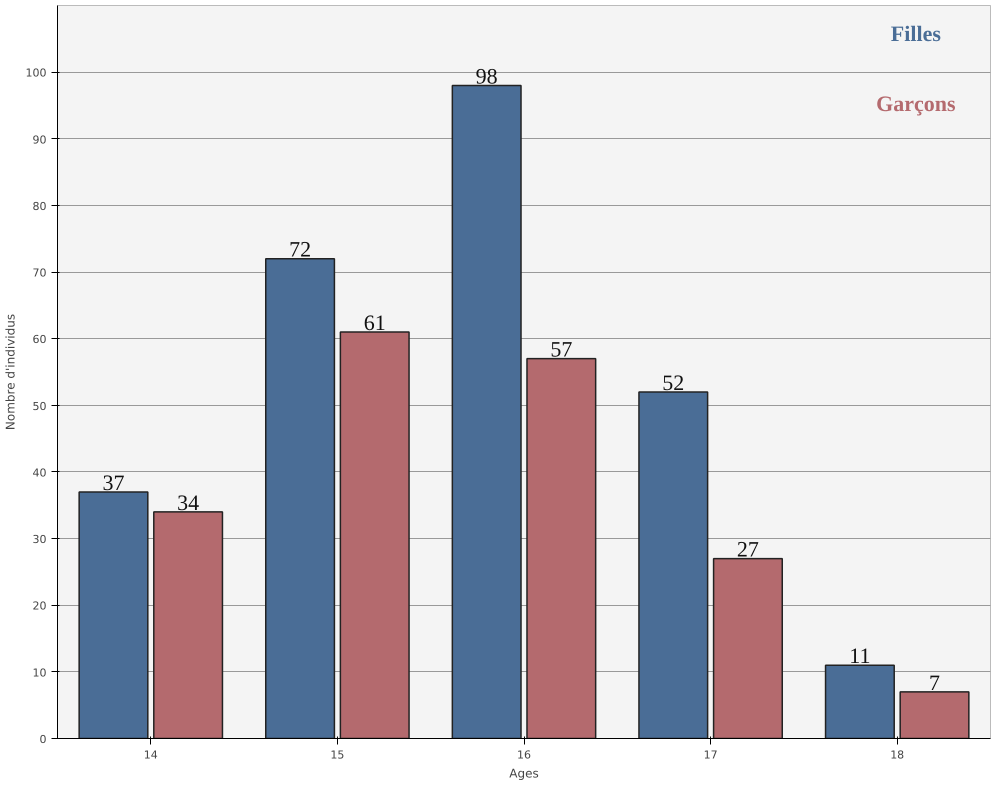 The width and height of the screenshot is (999, 802). What do you see at coordinates (897, 755) in the screenshot?
I see `x-tick-label: 18` at bounding box center [897, 755].